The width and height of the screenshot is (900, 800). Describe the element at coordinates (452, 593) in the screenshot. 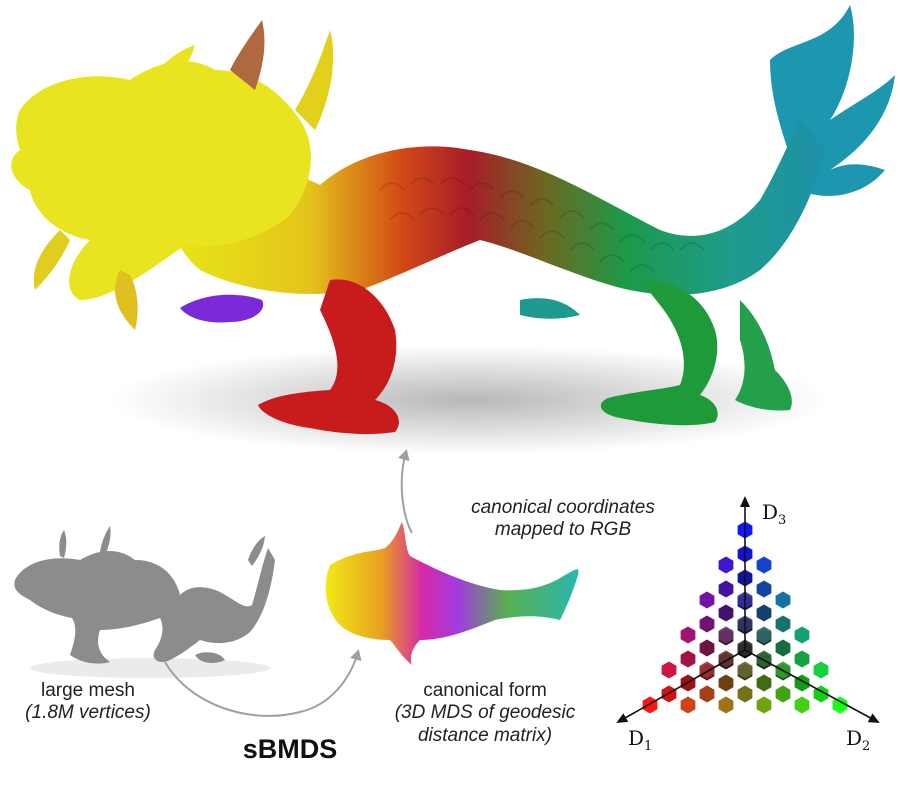

I see `canonical-form-shape` at that location.